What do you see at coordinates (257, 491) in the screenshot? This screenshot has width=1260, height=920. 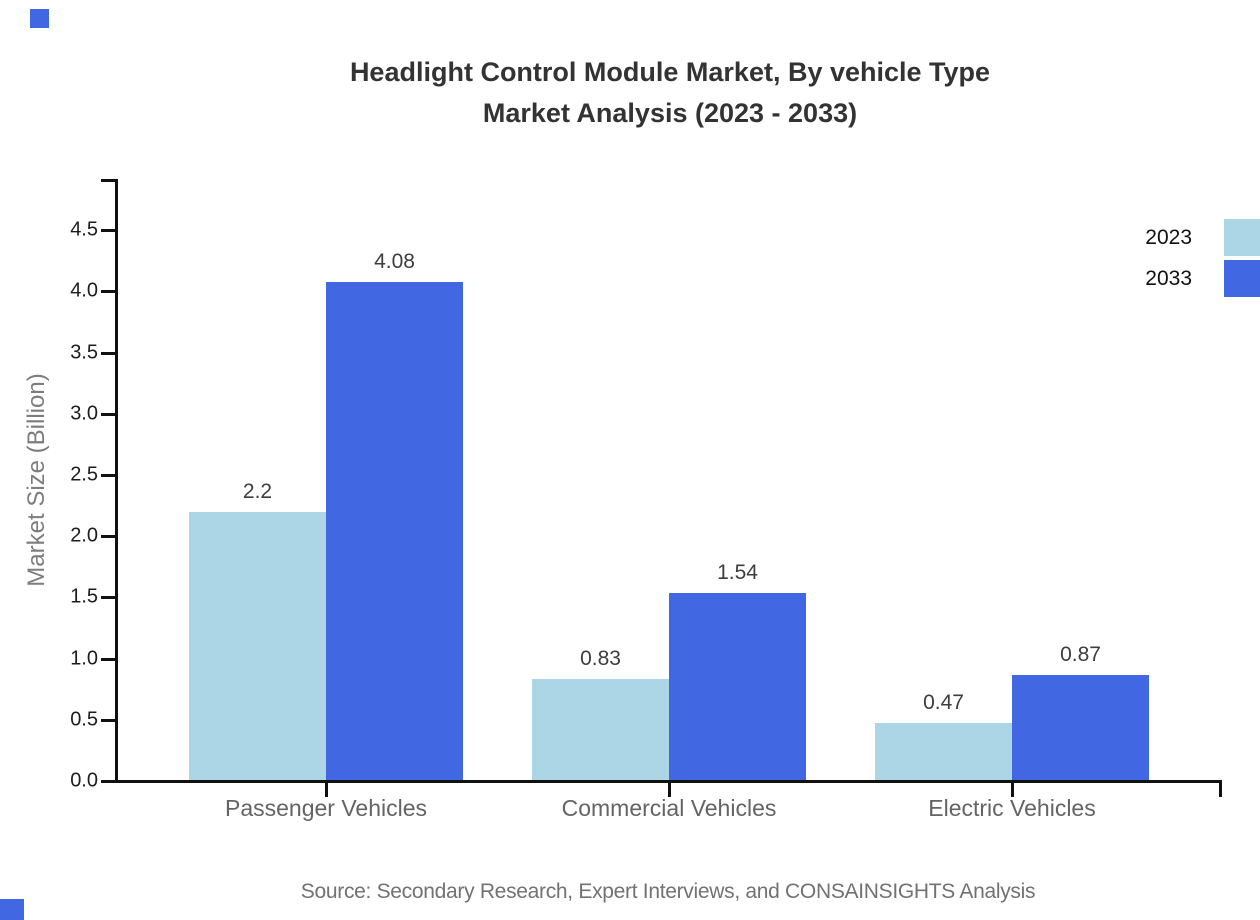 I see `bar-value-label: 2.2` at bounding box center [257, 491].